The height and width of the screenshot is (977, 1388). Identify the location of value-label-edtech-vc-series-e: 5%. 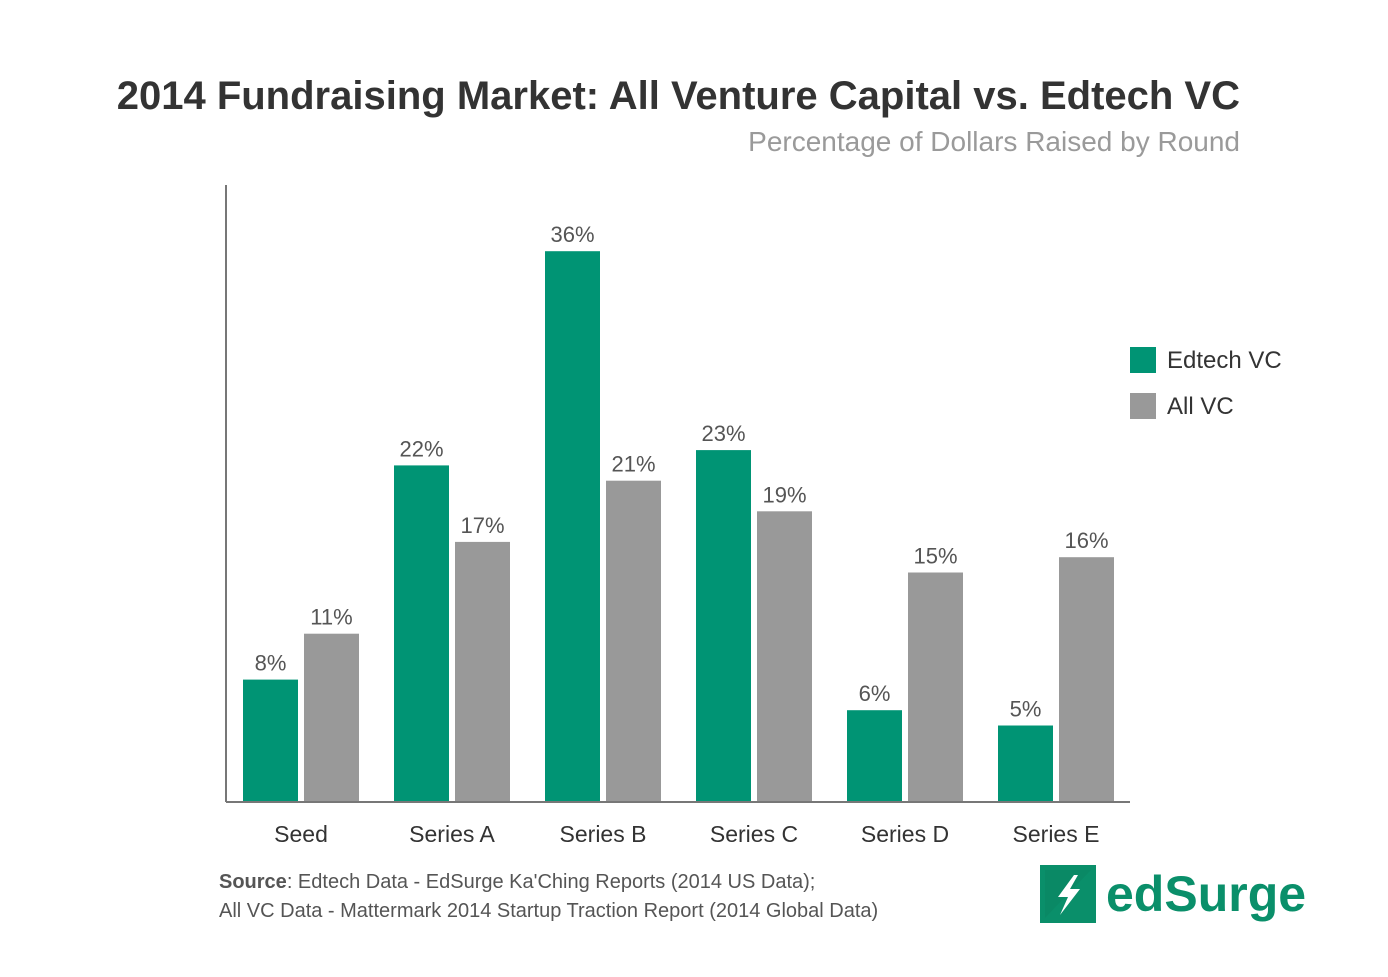
(1026, 709).